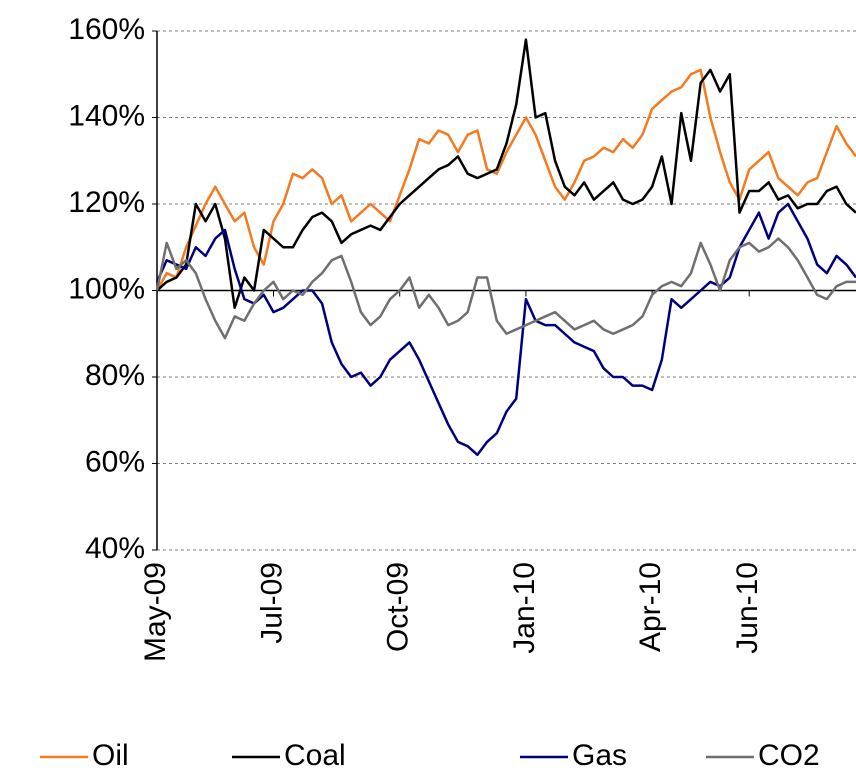  I want to click on x-tick-label: Apr-10, so click(650, 607).